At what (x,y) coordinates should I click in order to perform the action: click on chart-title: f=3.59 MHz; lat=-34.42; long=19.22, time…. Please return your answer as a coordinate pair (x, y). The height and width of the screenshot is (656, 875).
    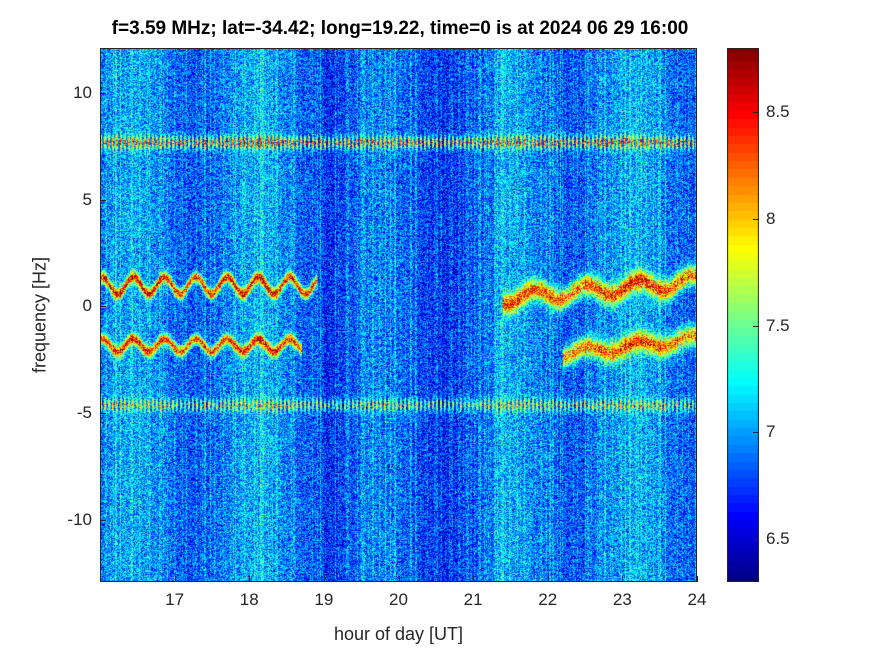
    Looking at the image, I should click on (400, 28).